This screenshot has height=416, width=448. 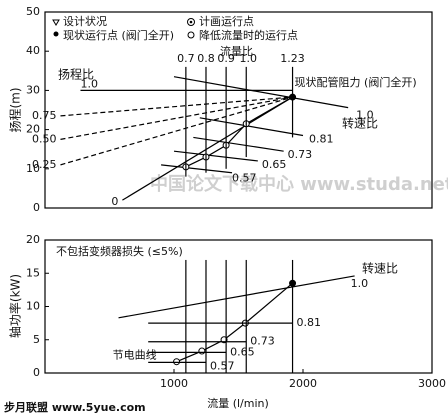 What do you see at coordinates (238, 403) in the screenshot?
I see `x-axis-title: 流量 (l/min)` at bounding box center [238, 403].